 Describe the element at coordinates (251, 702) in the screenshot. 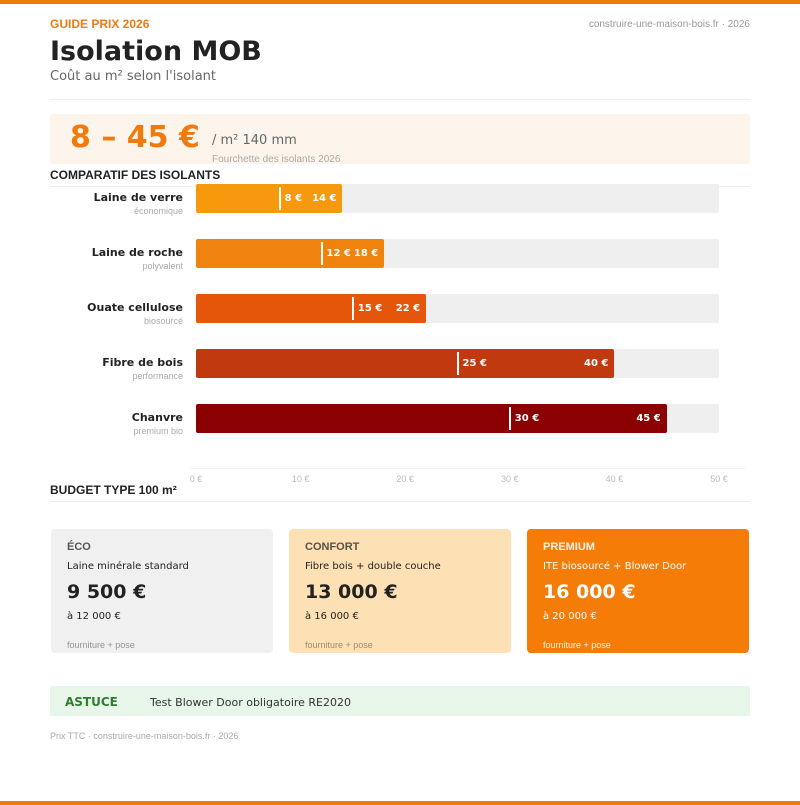

I see `tip-text: Test Blower Door obligatoire RE2020` at that location.